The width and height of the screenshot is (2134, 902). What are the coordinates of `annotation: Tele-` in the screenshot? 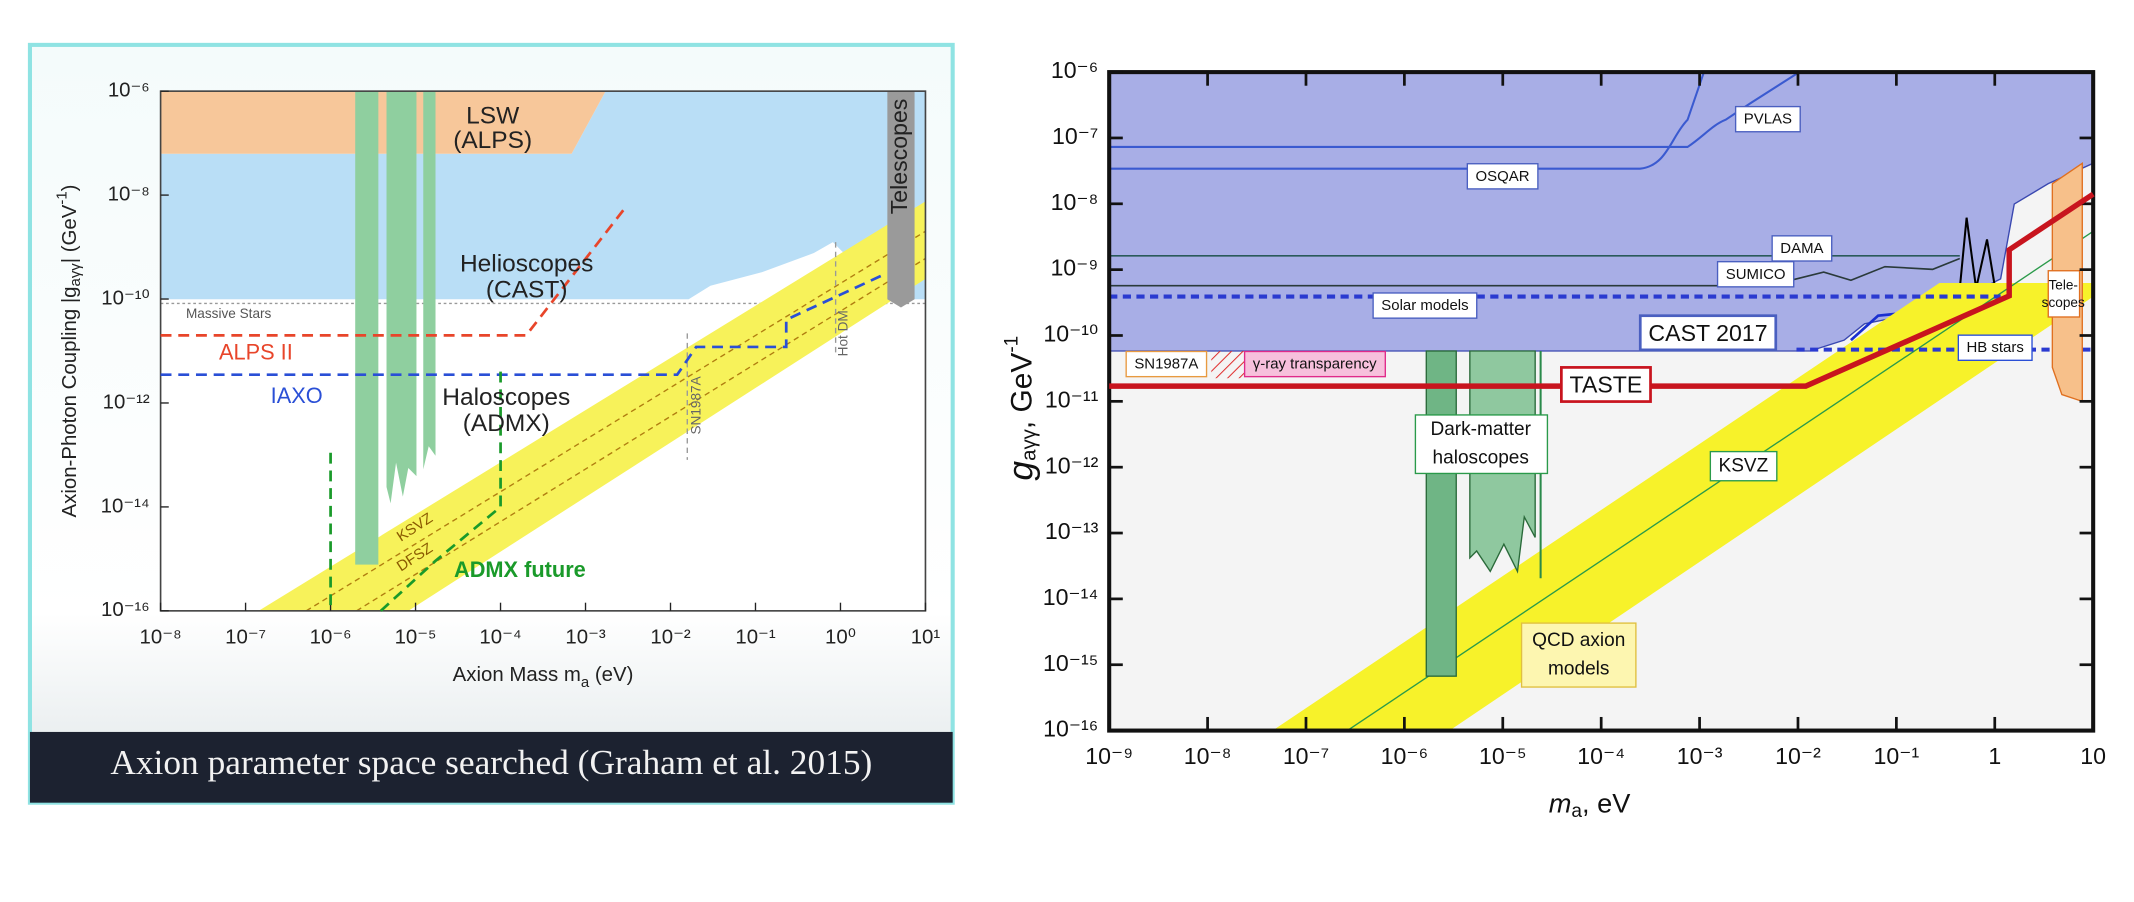 It's located at (2062, 284).